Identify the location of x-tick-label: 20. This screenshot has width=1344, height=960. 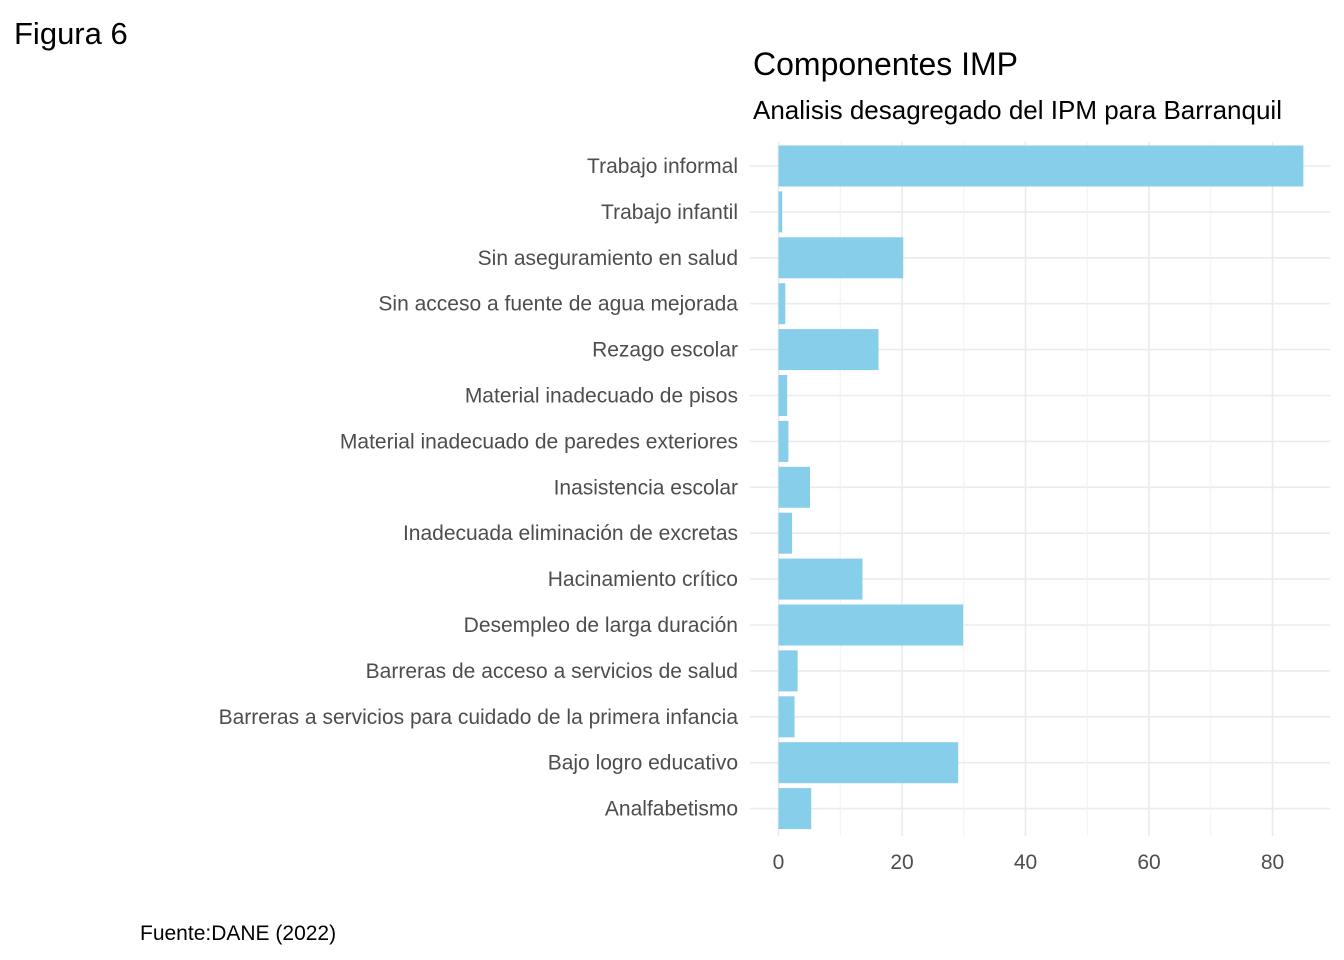
(901, 862).